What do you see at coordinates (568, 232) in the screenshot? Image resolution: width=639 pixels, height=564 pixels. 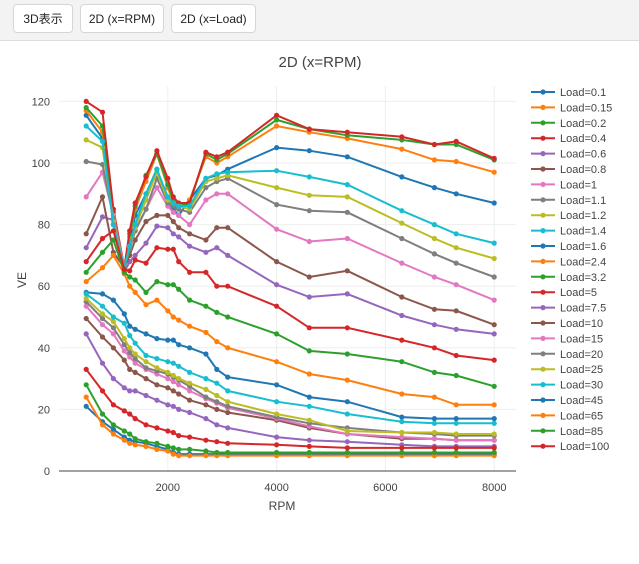 I see `legend-item: Load=1.4` at bounding box center [568, 232].